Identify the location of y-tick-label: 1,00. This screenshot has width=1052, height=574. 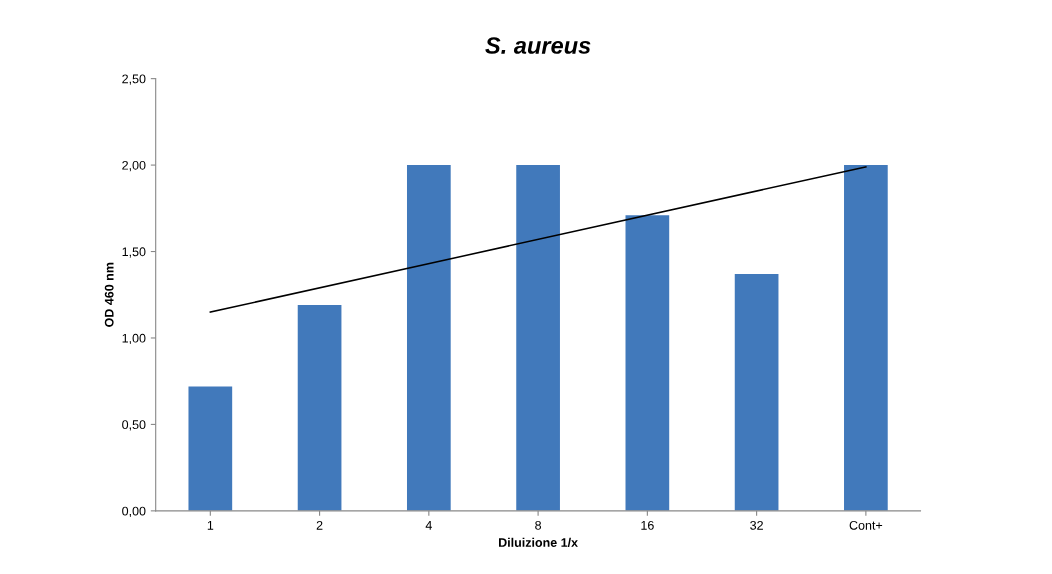
(134, 339).